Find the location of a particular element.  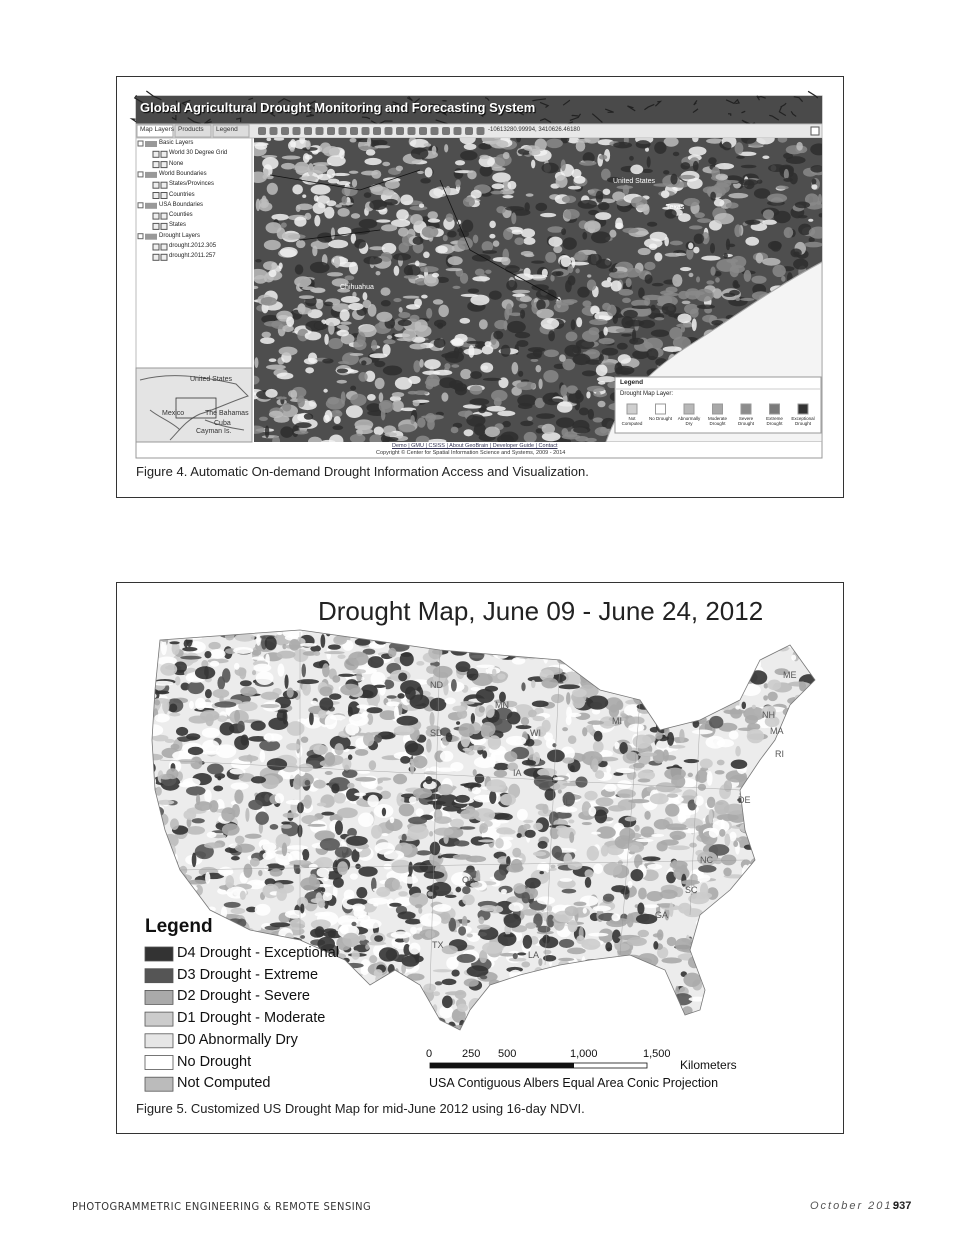

layer-item: Countries is located at coordinates (182, 194).